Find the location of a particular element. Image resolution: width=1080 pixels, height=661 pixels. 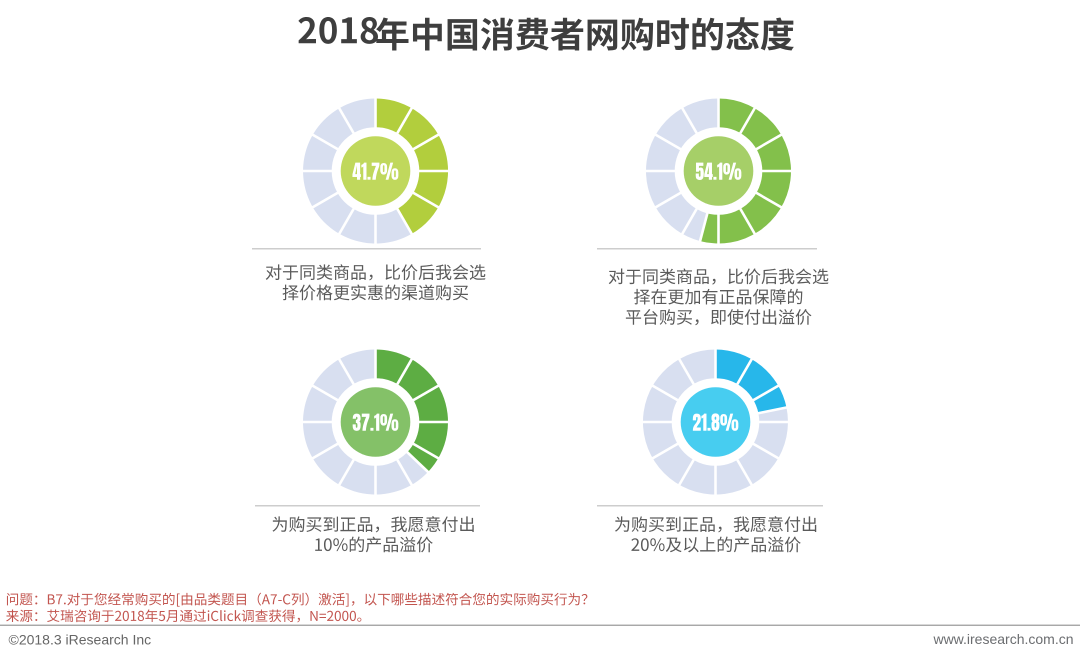

svg-text: ©2018.3 iResearch Inc is located at coordinates (80, 640).